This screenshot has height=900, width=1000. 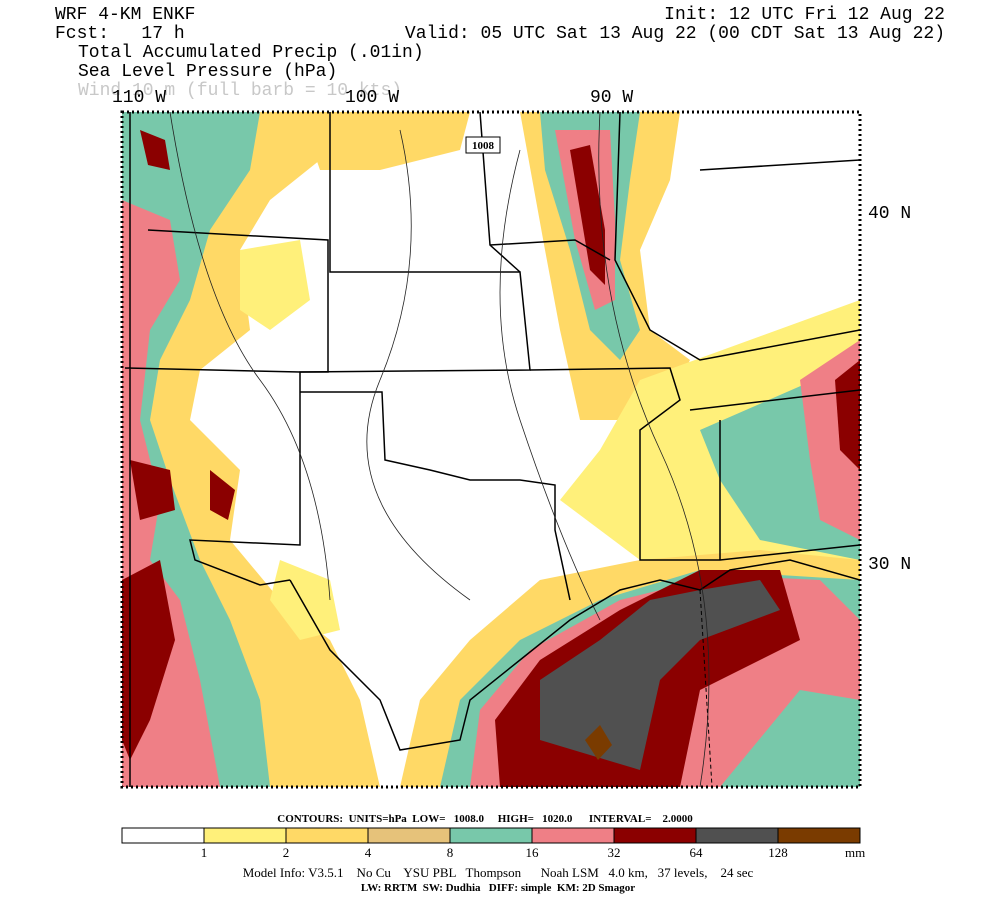 I want to click on colorbar: 1 2 4 8 16 32 64 128 mm, so click(x=493, y=843).